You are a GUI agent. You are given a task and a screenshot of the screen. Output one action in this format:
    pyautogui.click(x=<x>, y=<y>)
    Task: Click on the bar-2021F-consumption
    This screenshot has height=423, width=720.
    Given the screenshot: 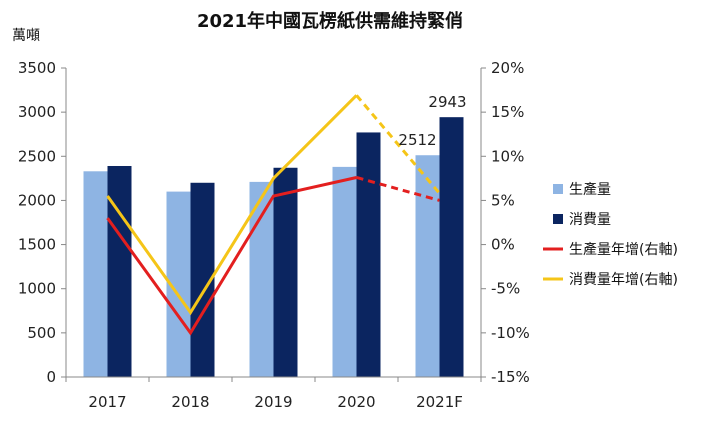 What is the action you would take?
    pyautogui.click(x=451, y=247)
    